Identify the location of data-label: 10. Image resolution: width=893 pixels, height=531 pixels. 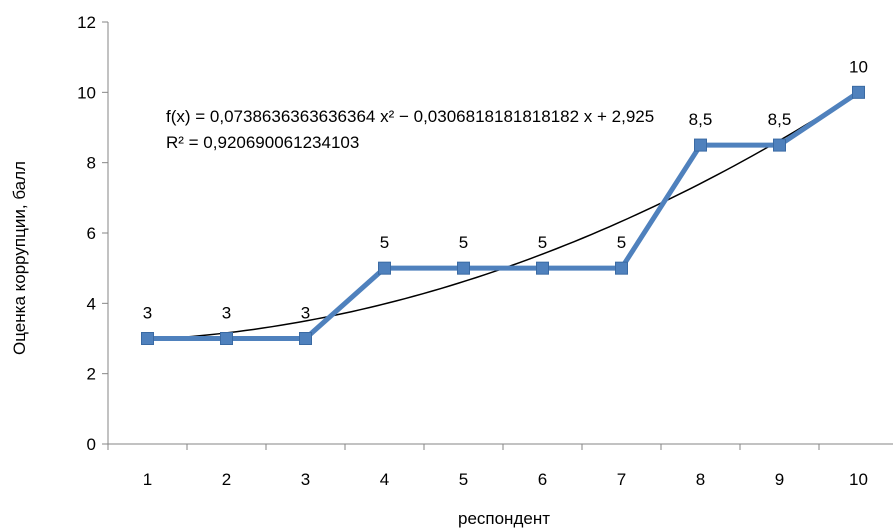
(858, 66).